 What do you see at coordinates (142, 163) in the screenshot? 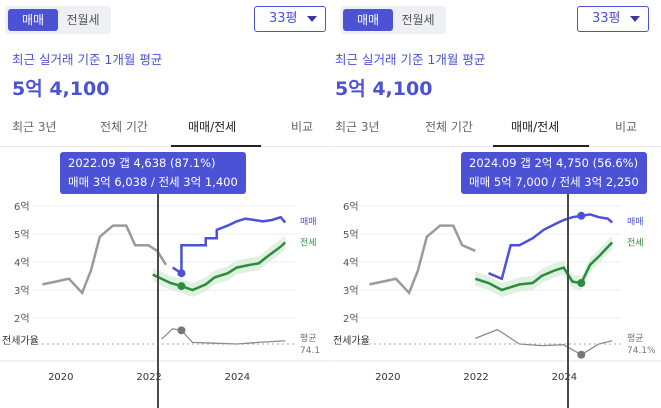
I see `tooltip-gap-line: 2022.09 갭 4,638 (87.1%)` at bounding box center [142, 163].